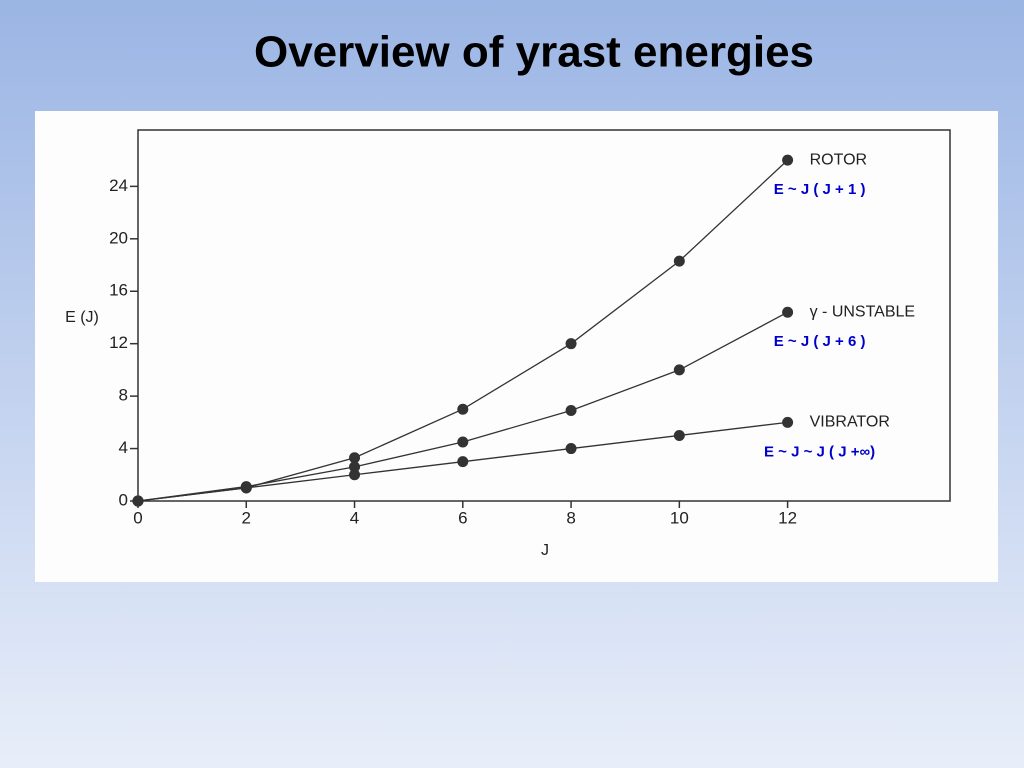 The width and height of the screenshot is (1024, 768). What do you see at coordinates (820, 341) in the screenshot?
I see `series-formula: E ~ J ( J + 6 )` at bounding box center [820, 341].